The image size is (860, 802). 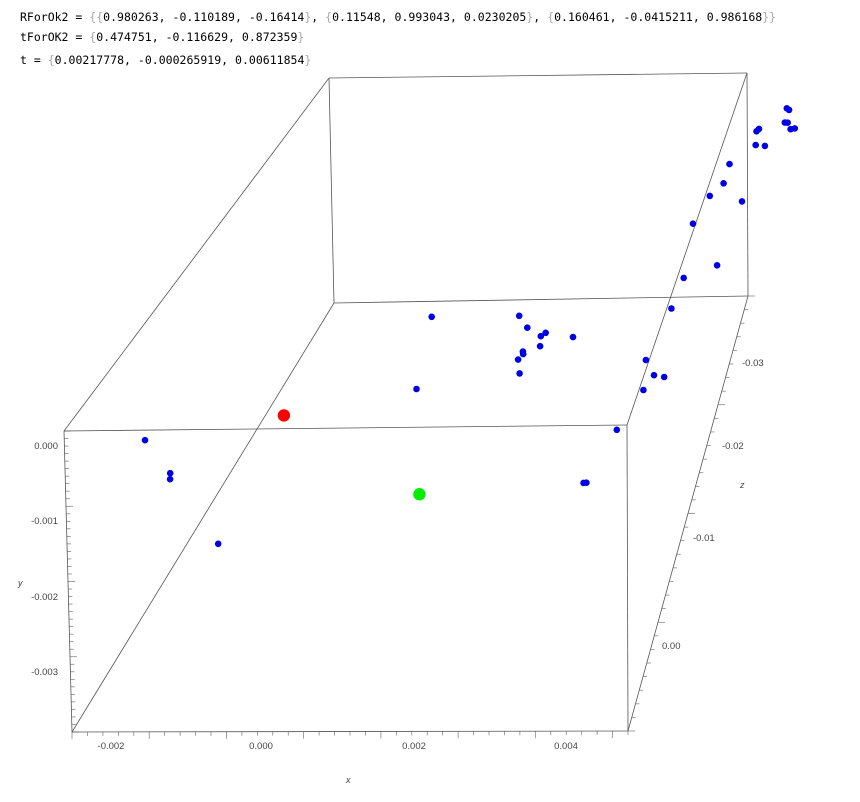 What do you see at coordinates (414, 746) in the screenshot?
I see `x-tick-label: 0.002` at bounding box center [414, 746].